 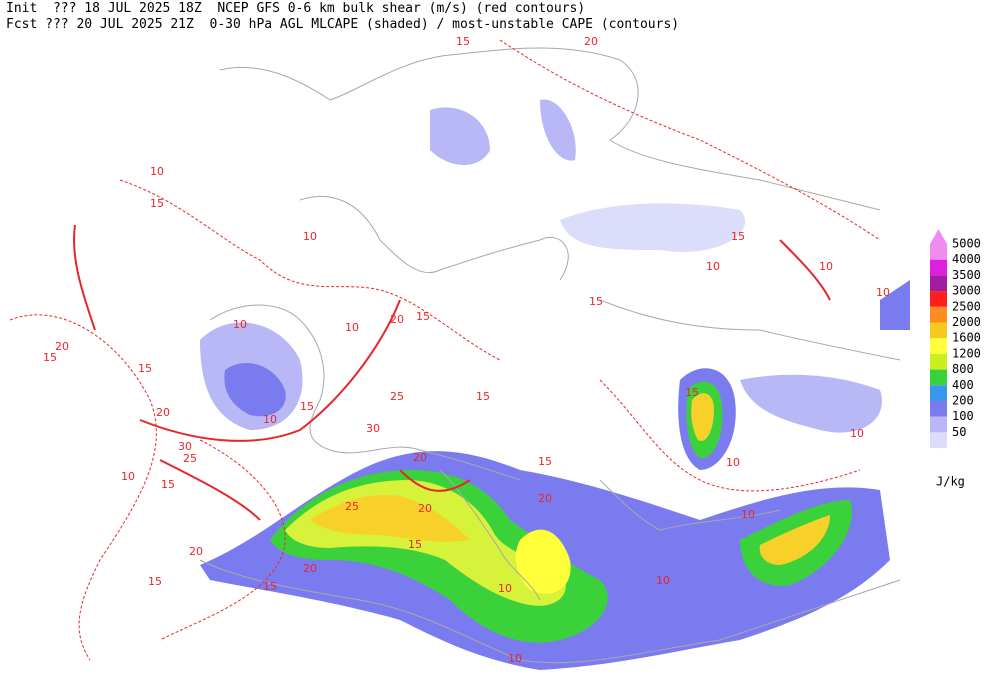 What do you see at coordinates (963, 385) in the screenshot?
I see `legend-label: 400` at bounding box center [963, 385].